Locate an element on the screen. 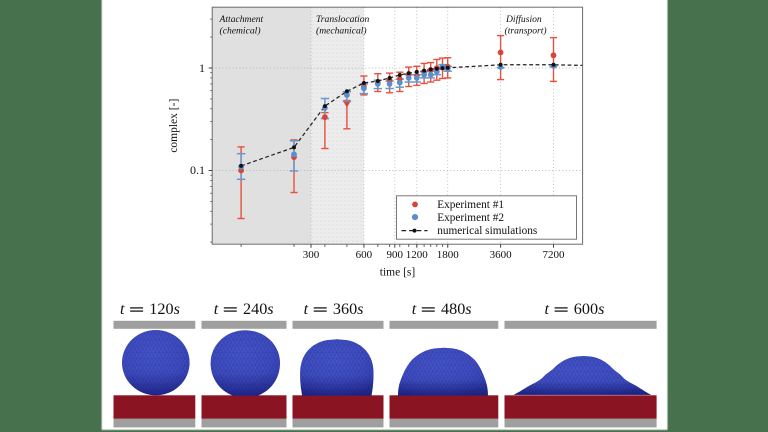  svg-text: (chemical) is located at coordinates (240, 31).